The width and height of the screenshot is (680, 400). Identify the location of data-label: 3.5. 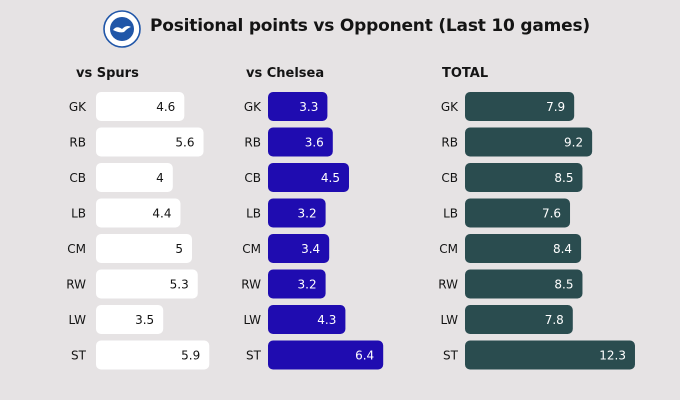
(144, 320).